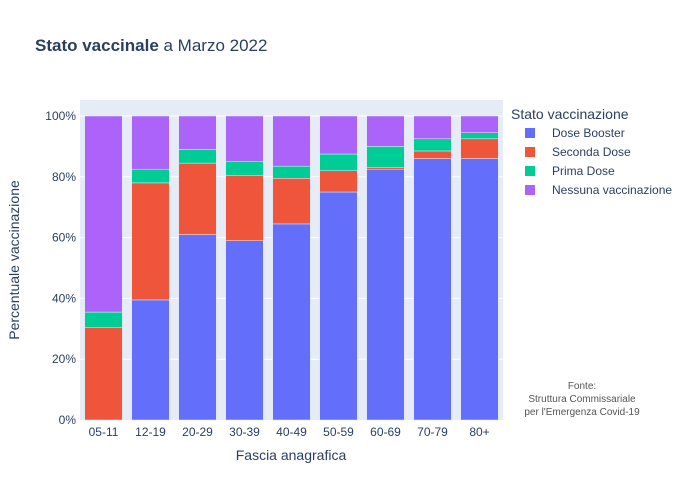 This screenshot has width=700, height=500. Describe the element at coordinates (612, 190) in the screenshot. I see `legend-label: Nessuna vaccinazione` at that location.